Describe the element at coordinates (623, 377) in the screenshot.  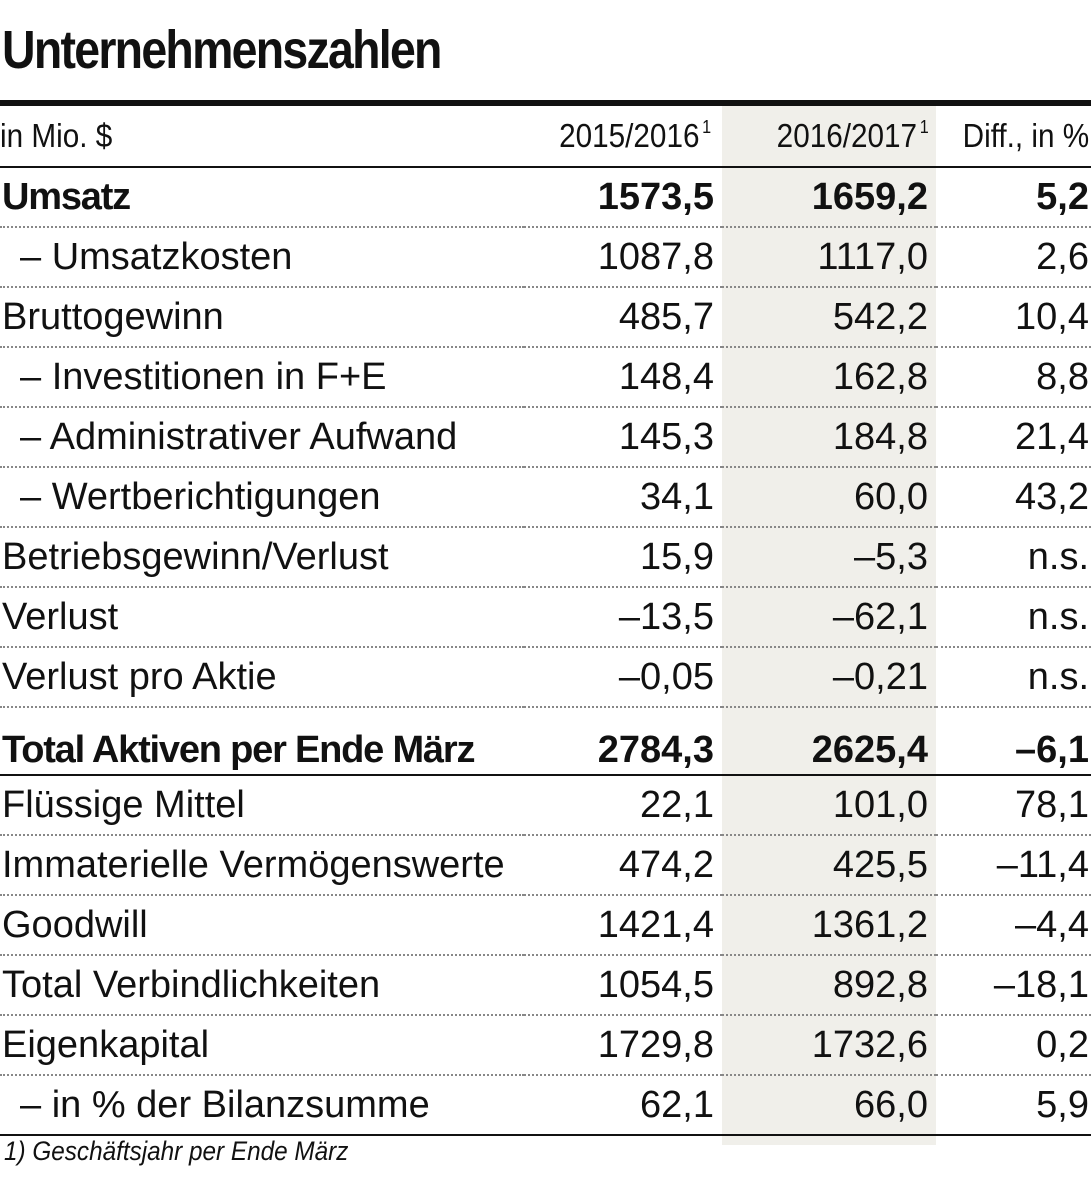
I see `value-2015-2016: 148,4` at that location.